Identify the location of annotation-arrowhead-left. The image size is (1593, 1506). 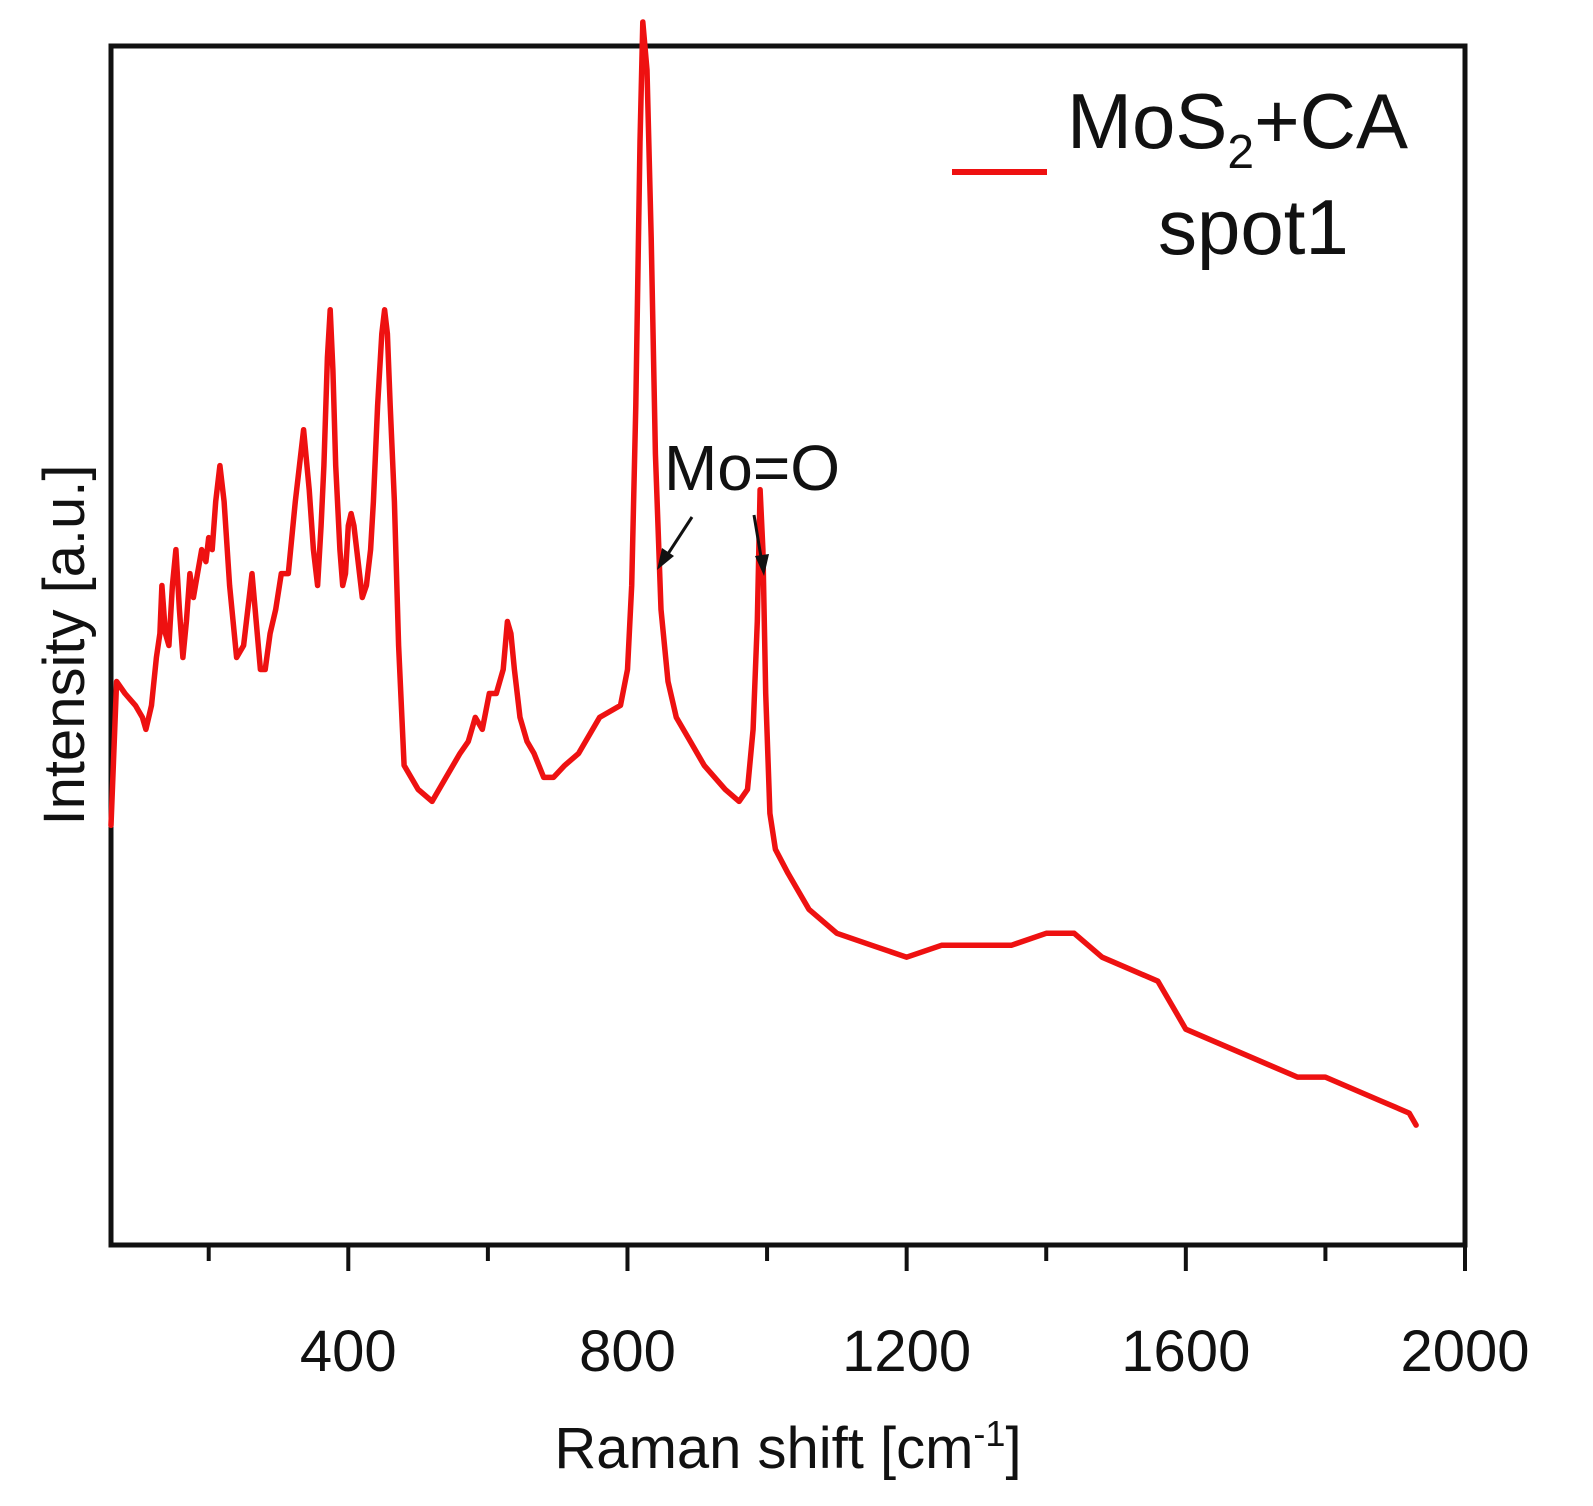
(665, 559).